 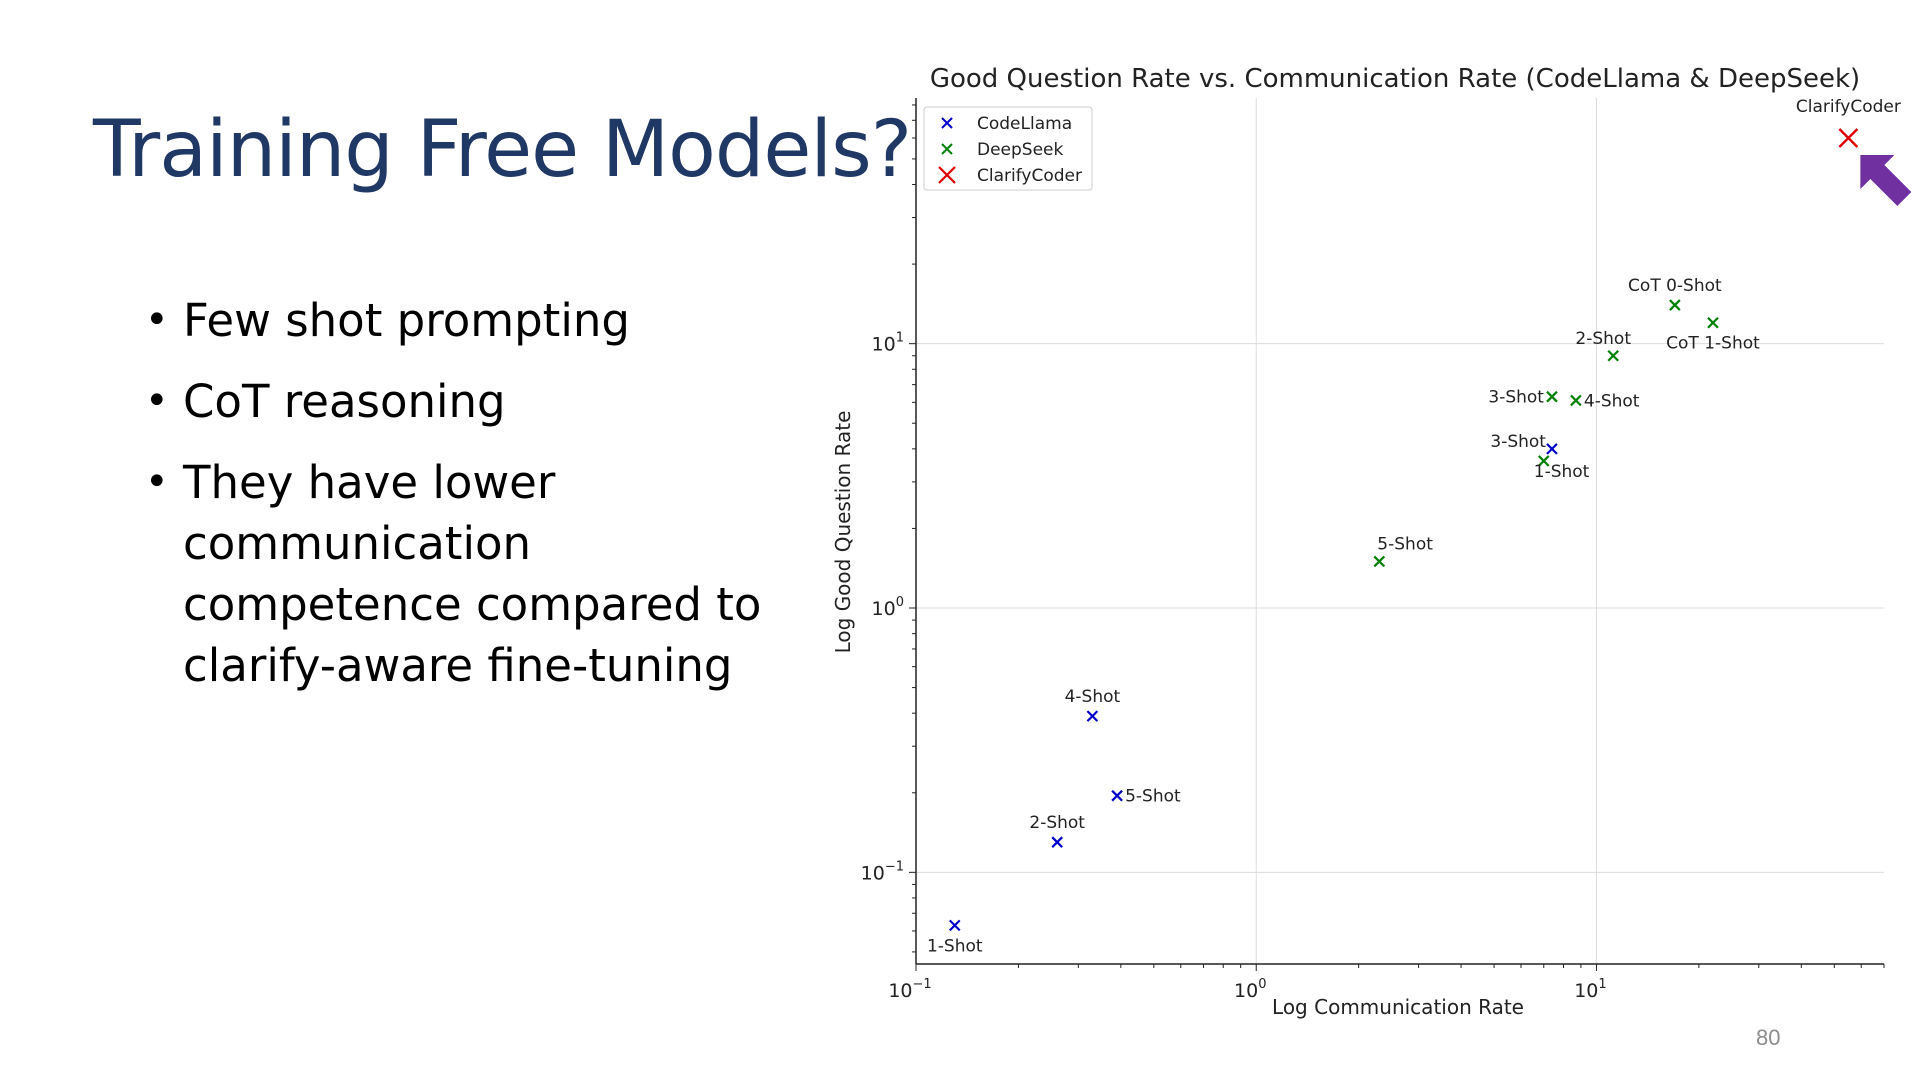 What do you see at coordinates (882, 871) in the screenshot?
I see `y-tick-label: 10⁻¹` at bounding box center [882, 871].